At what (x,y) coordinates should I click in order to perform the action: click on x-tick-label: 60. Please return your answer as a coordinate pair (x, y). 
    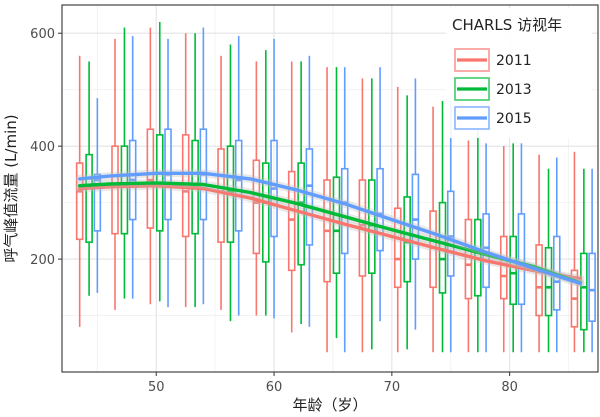
    Looking at the image, I should click on (274, 387).